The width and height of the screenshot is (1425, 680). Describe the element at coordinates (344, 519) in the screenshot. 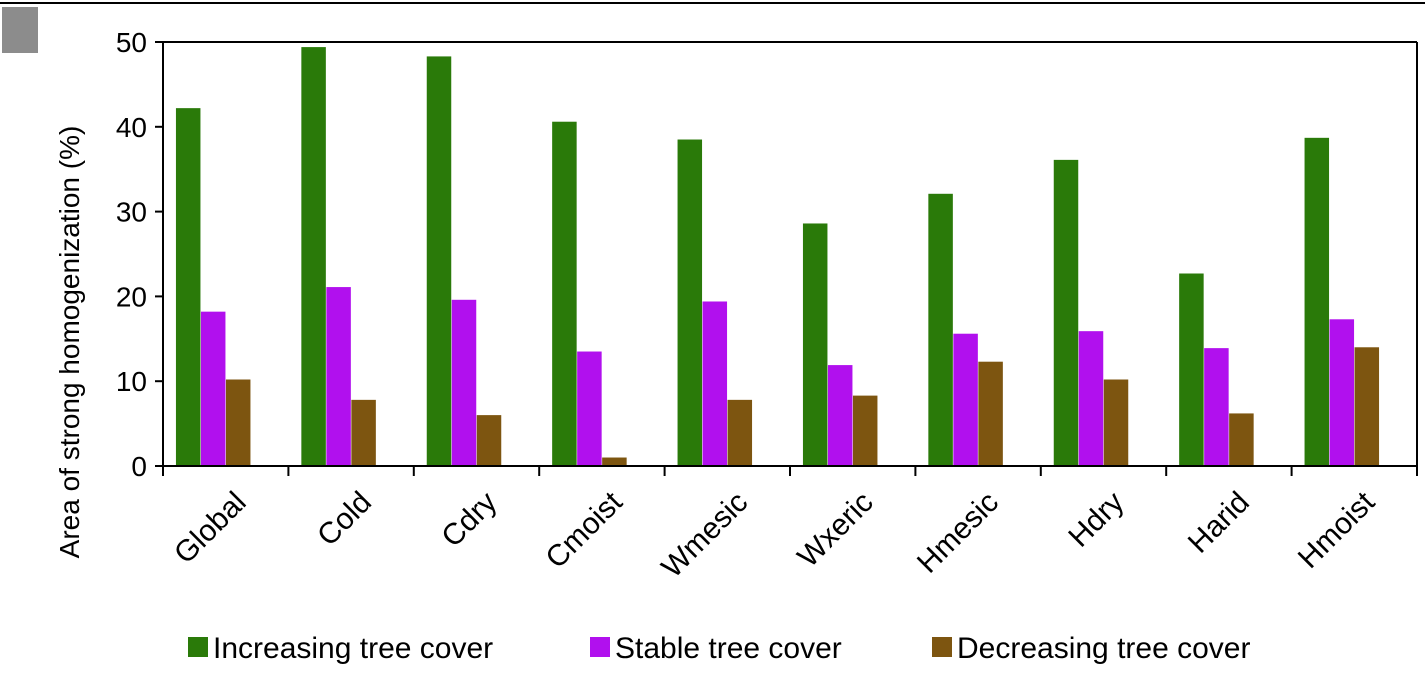

I see `x-tick-label: Cold` at that location.